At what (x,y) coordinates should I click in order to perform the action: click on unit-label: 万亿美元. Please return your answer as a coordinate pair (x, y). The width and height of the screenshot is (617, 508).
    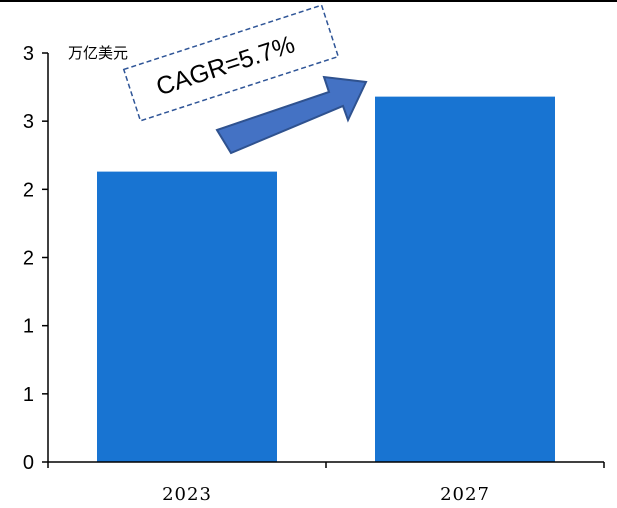
    Looking at the image, I should click on (98, 53).